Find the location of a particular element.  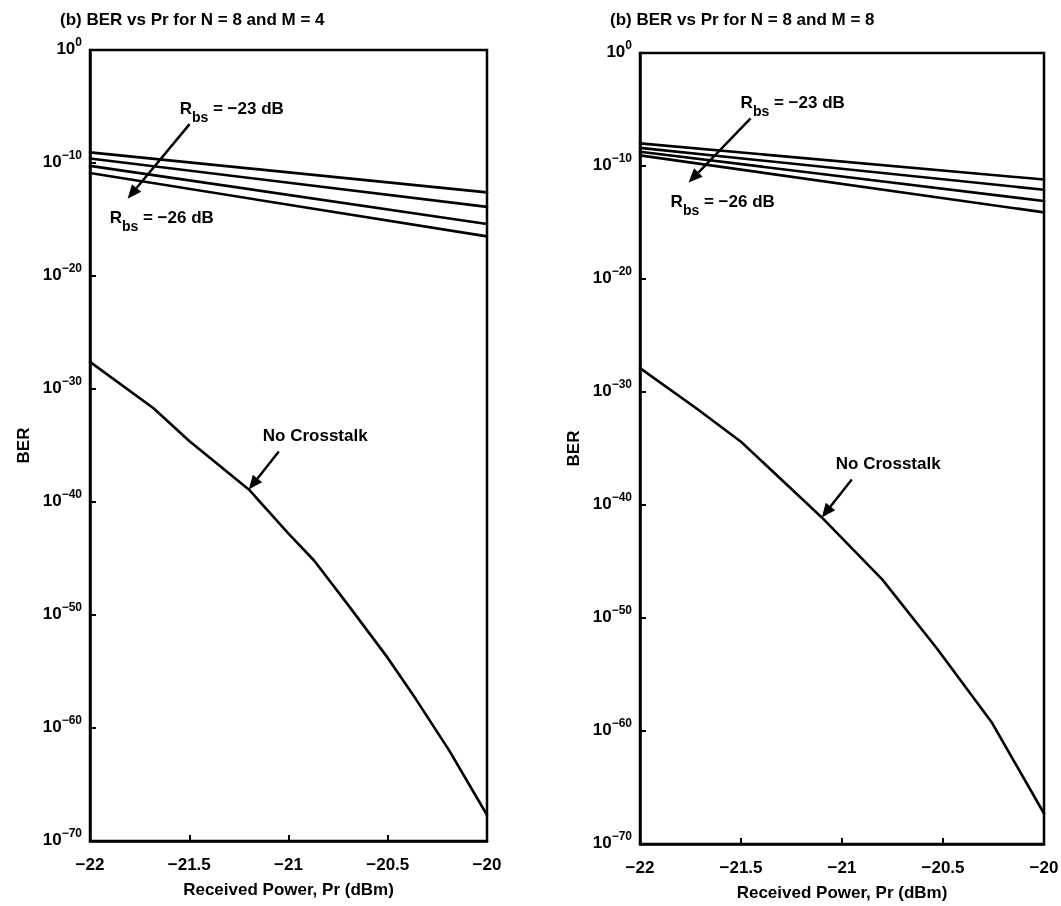

chart-title: (b) BER vs Pr for N = 8 and M = 8 is located at coordinates (742, 19).